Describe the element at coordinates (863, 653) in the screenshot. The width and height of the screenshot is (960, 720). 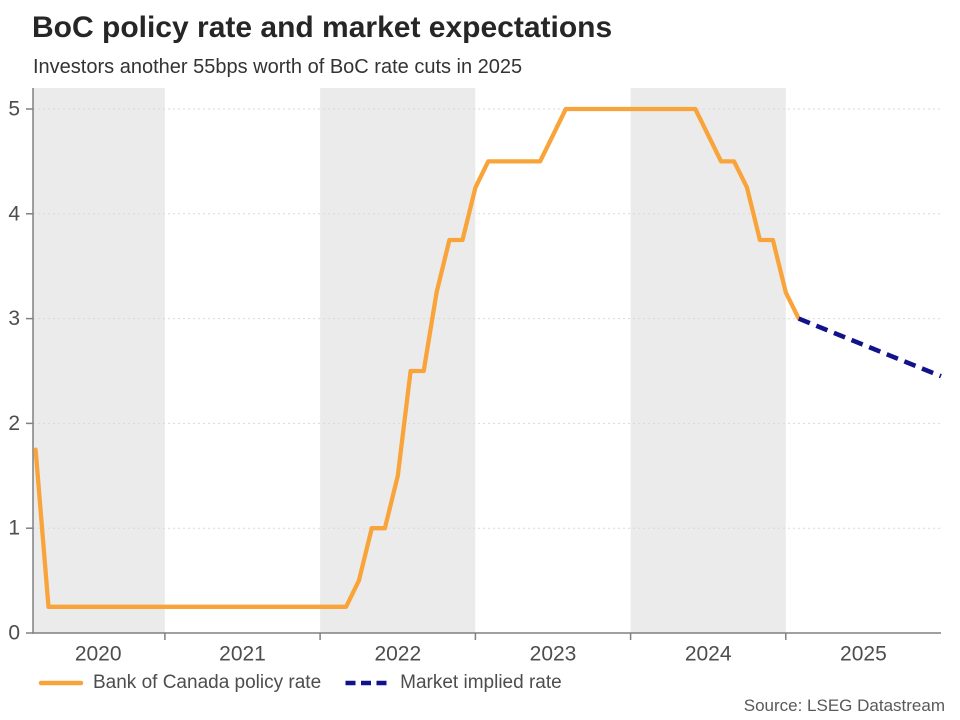
I see `x-tick-label-2025: 2025` at that location.